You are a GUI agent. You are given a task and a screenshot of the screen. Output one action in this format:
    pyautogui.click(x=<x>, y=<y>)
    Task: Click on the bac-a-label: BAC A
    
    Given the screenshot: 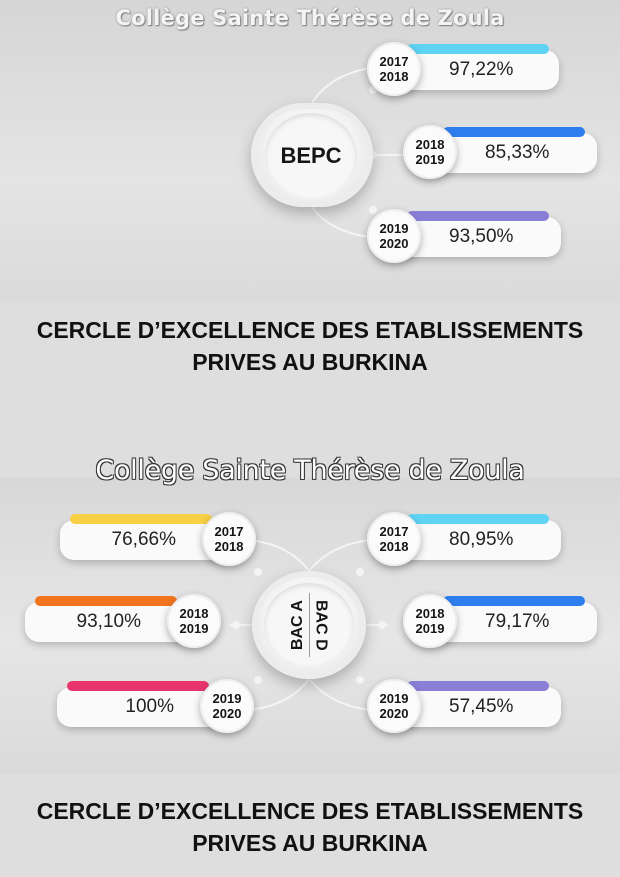 What is the action you would take?
    pyautogui.click(x=297, y=625)
    